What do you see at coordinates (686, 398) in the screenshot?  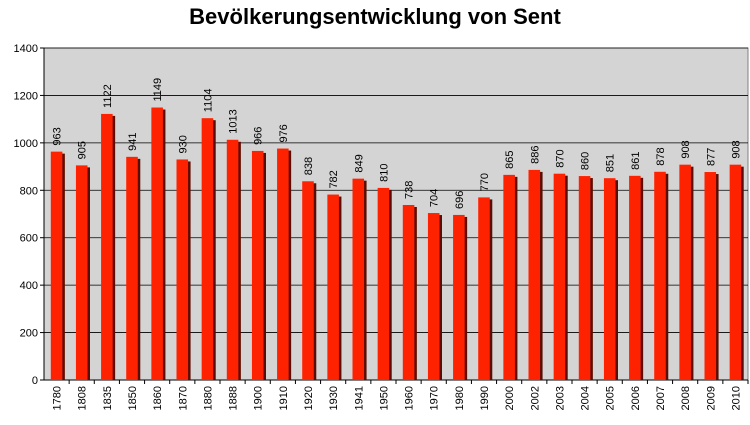 I see `x-tick-label: 2008` at bounding box center [686, 398].